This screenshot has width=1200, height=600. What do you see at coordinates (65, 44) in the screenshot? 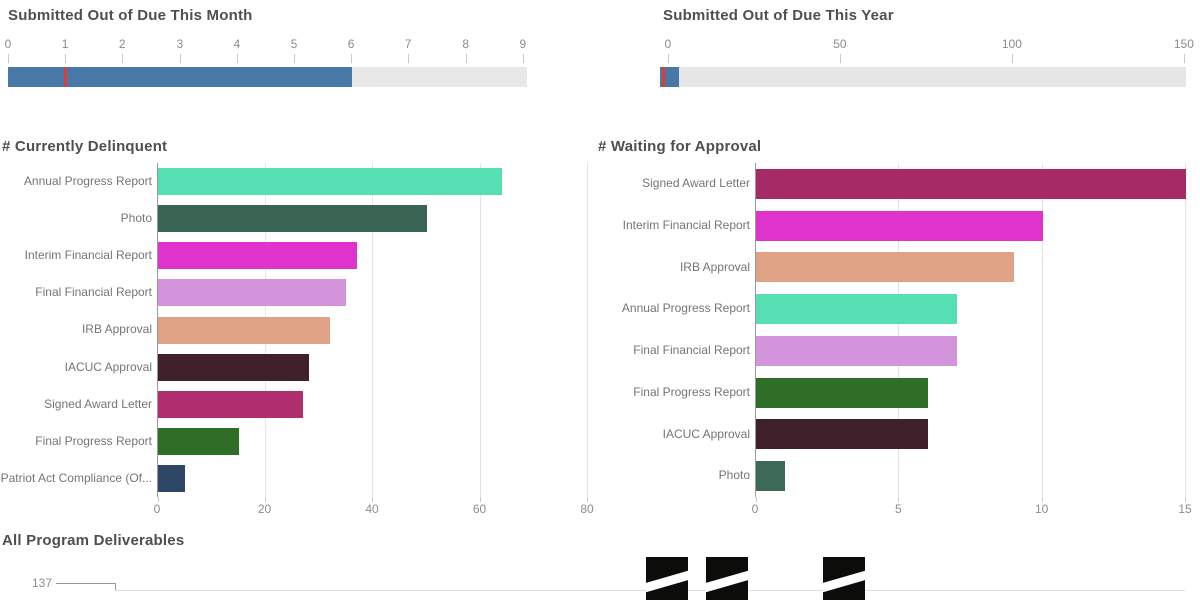
I see `bullet-tick-label: 1` at bounding box center [65, 44].